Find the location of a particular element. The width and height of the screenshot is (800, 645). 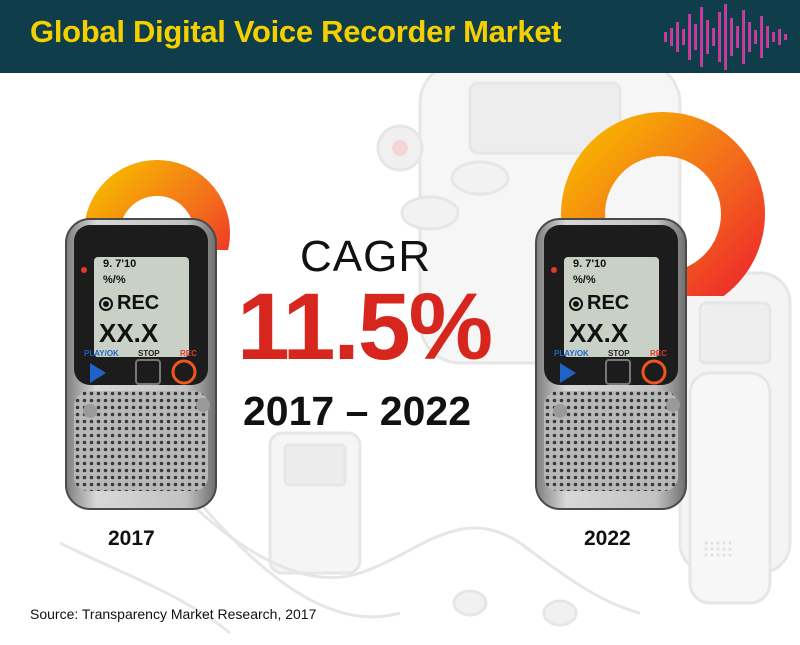

device-2022-time: 9. 7'10 is located at coordinates (590, 264).